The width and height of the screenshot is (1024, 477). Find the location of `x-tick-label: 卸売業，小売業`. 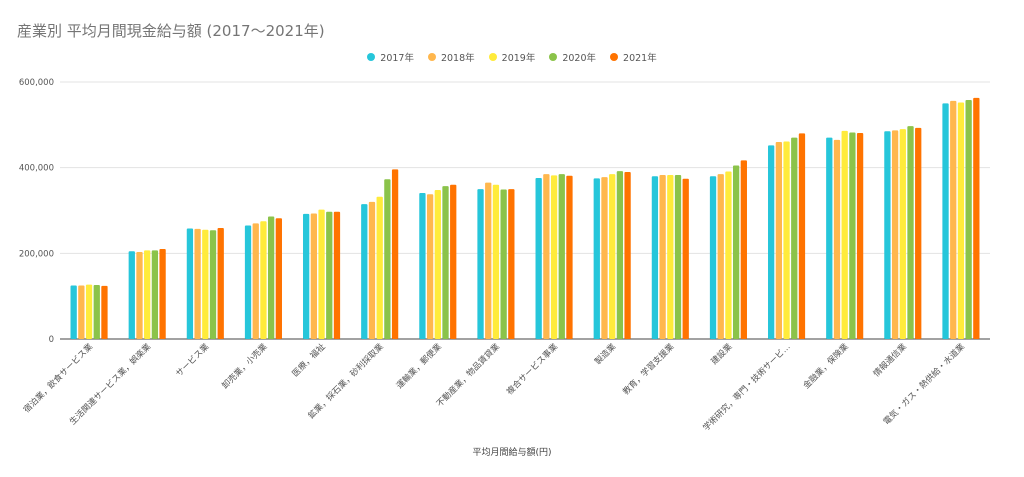

x-tick-label: 卸売業，小売業 is located at coordinates (245, 366).